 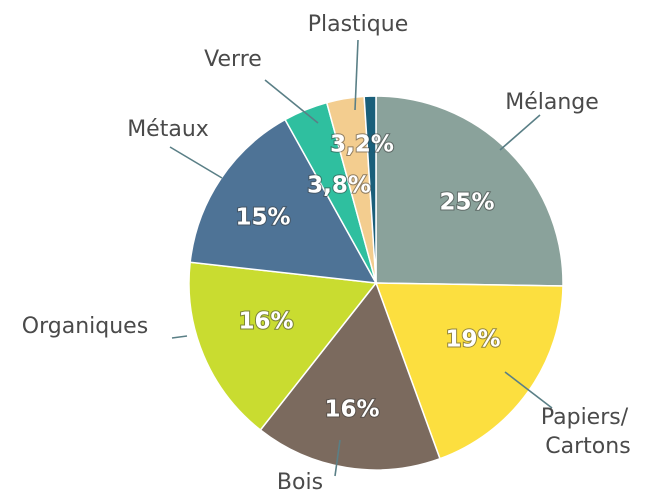 I want to click on category-label: Plastique, so click(x=358, y=24).